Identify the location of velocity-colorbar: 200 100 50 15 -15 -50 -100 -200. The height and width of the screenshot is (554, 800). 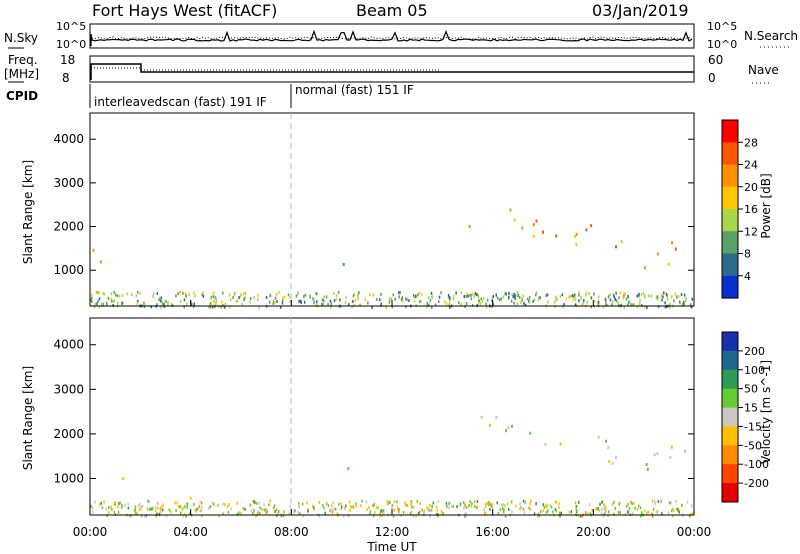
(745, 417).